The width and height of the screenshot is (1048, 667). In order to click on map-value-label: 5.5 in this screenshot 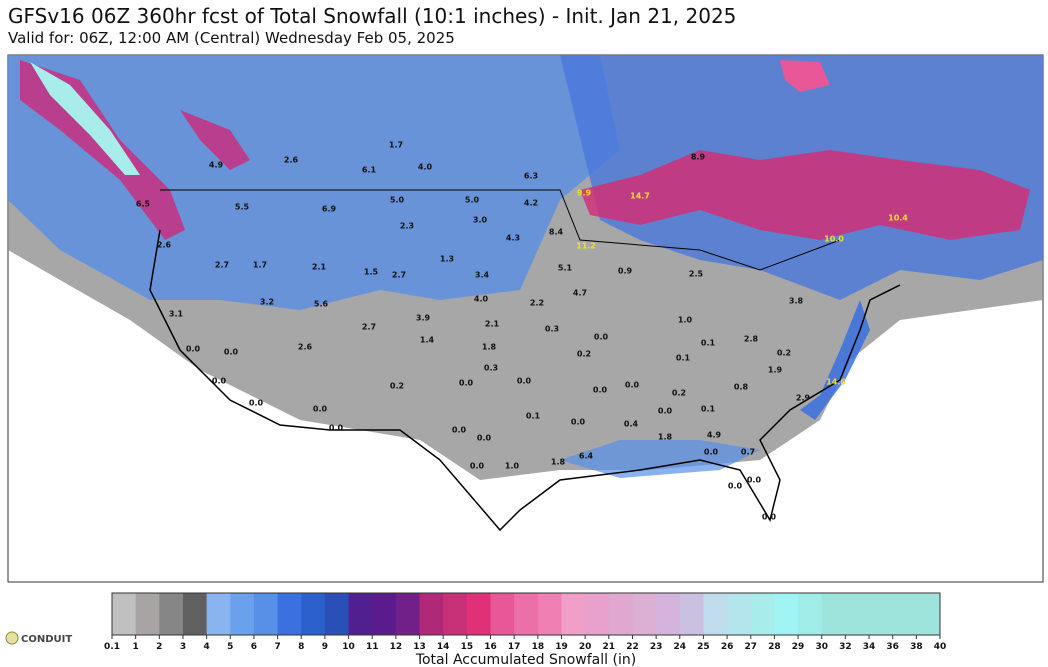, I will do `click(242, 207)`.